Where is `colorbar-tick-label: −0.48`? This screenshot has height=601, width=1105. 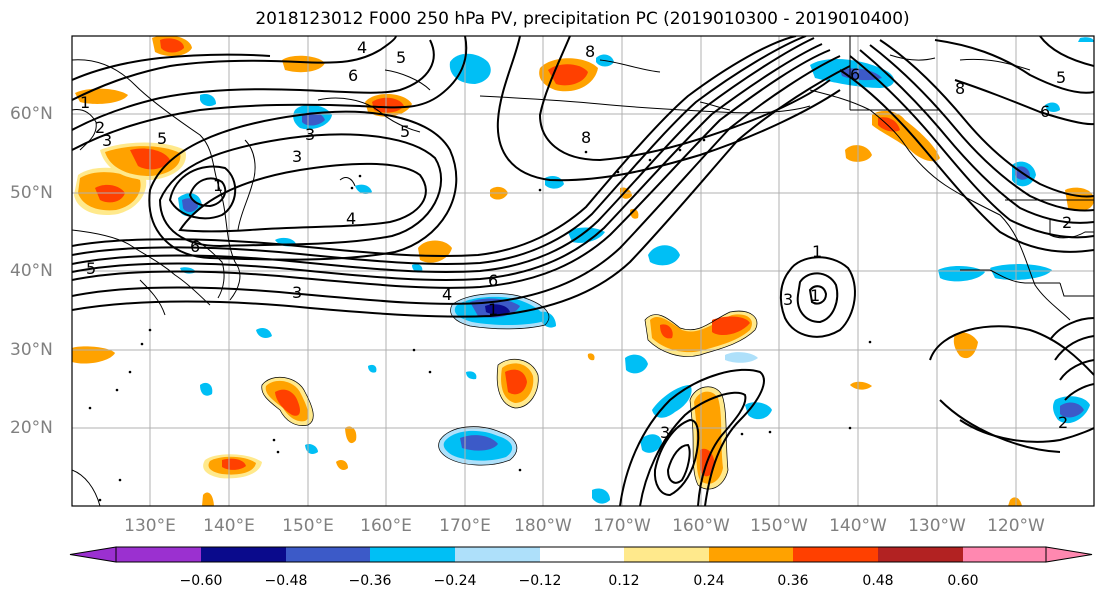
colorbar-tick-label: −0.48 is located at coordinates (286, 581).